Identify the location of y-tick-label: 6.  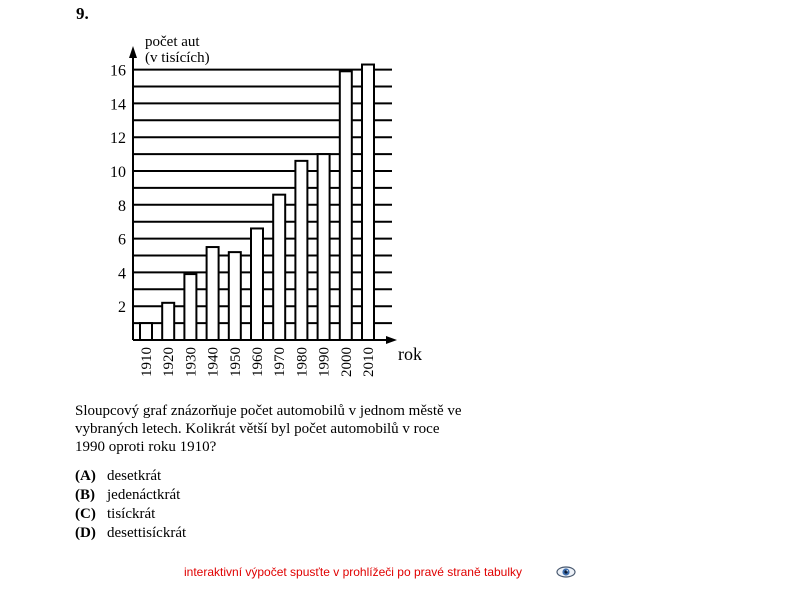
(122, 240).